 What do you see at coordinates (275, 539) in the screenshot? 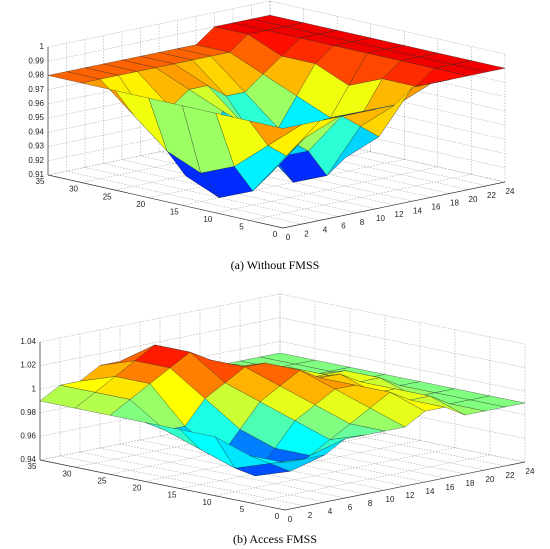
I see `caption: (b) Access FMSS` at bounding box center [275, 539].